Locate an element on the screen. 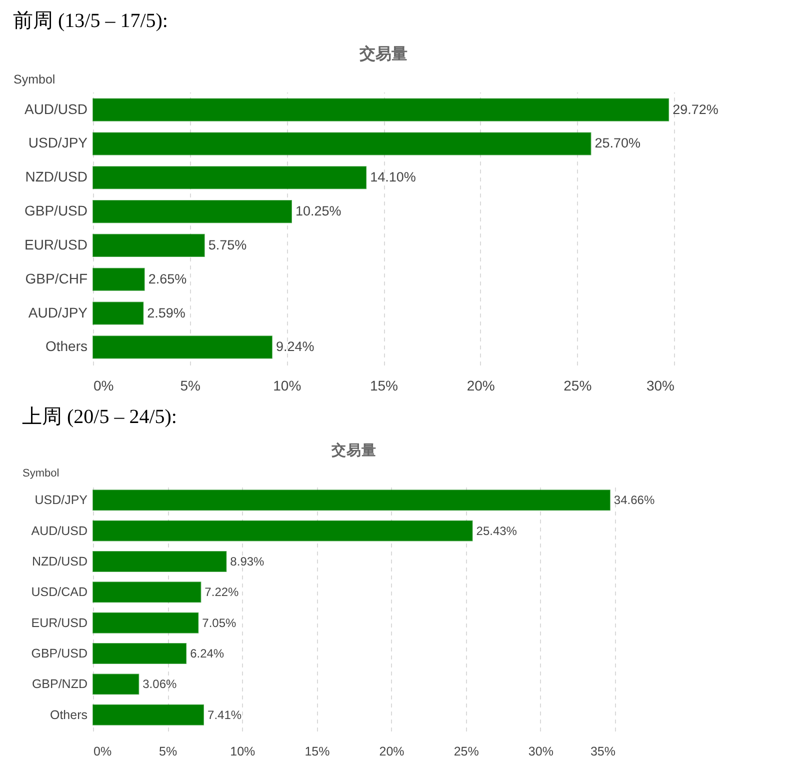 Image resolution: width=785 pixels, height=776 pixels. data-label: 2.65% is located at coordinates (167, 278).